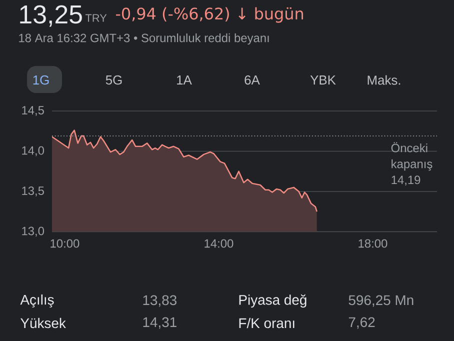 Image resolution: width=454 pixels, height=341 pixels. What do you see at coordinates (159, 323) in the screenshot?
I see `text: 14,31` at bounding box center [159, 323].